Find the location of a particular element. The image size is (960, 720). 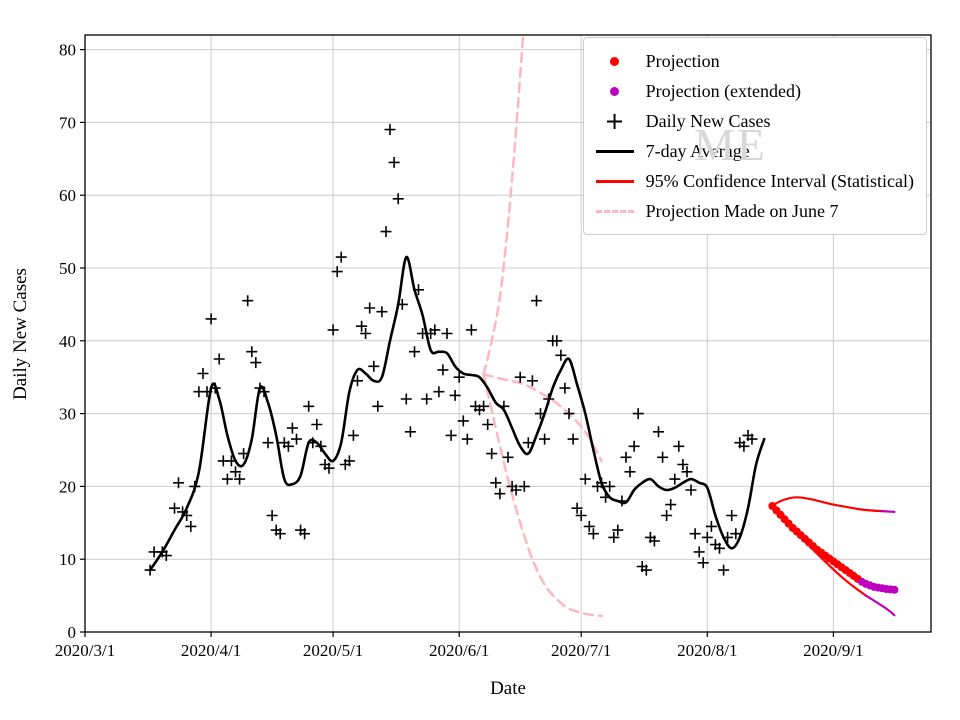

x-tick-label: 2020/8/1 is located at coordinates (707, 650).